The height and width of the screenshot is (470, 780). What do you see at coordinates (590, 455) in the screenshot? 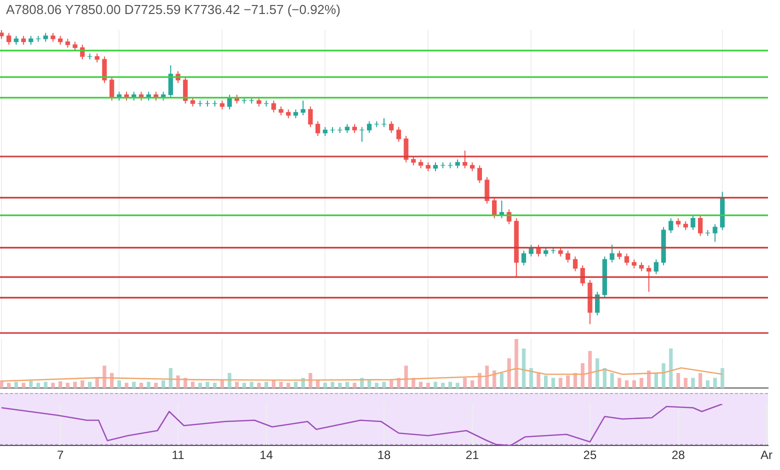
I see `x-tick-label: 25` at bounding box center [590, 455].